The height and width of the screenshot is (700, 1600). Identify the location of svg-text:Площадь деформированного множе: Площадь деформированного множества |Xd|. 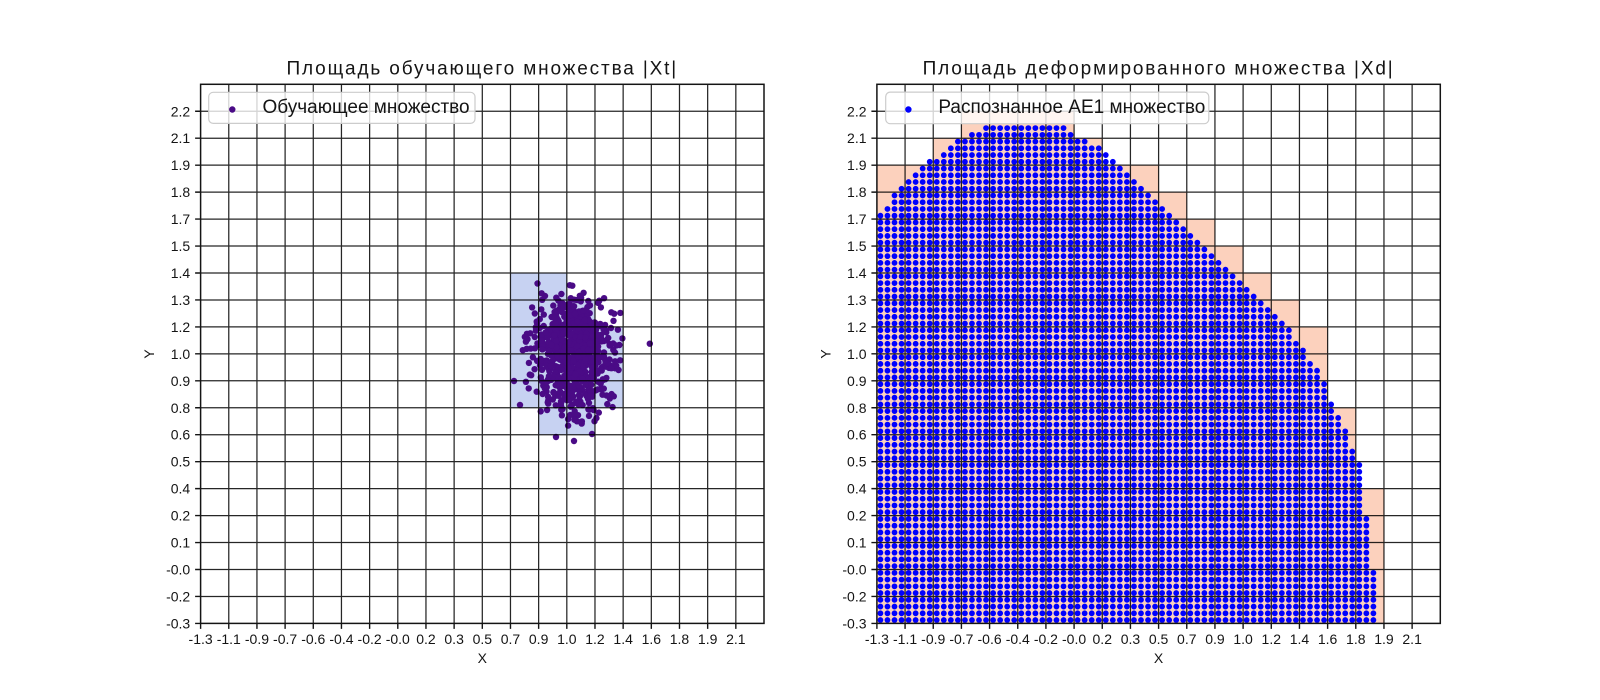
(1159, 68).